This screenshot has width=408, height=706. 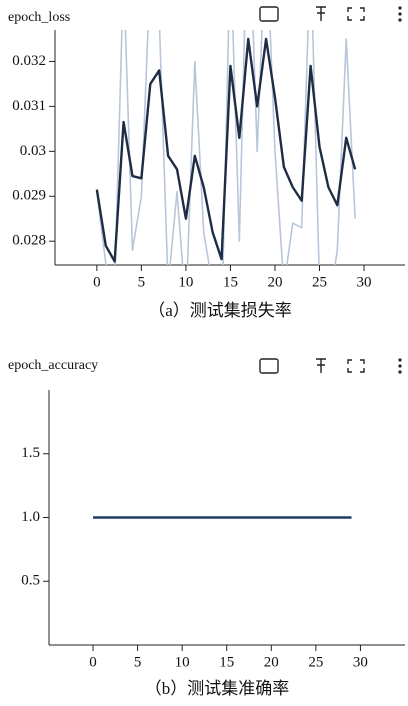 What do you see at coordinates (39, 17) in the screenshot?
I see `chart-title: epoch_loss` at bounding box center [39, 17].